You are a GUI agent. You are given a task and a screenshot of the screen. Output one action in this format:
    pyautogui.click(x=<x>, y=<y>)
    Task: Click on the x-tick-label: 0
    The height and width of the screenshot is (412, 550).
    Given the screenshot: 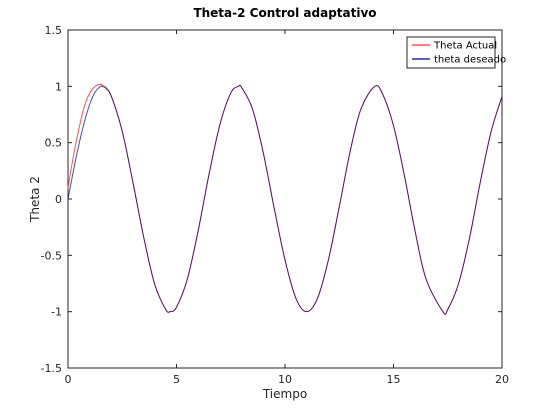 What is the action you would take?
    pyautogui.click(x=68, y=379)
    